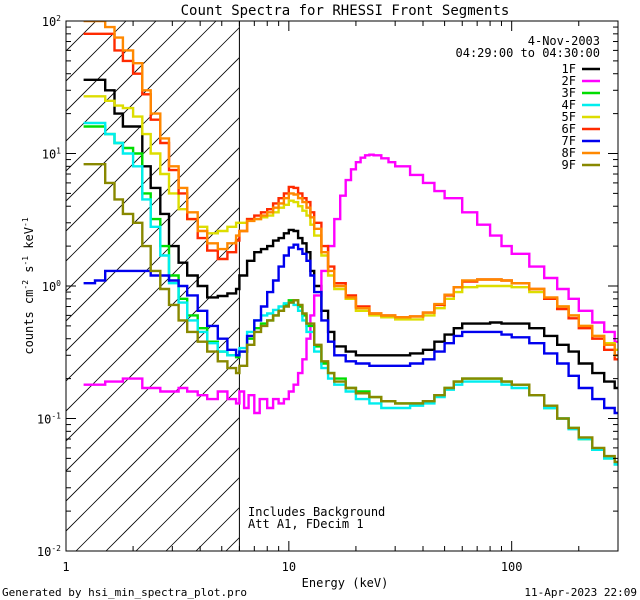 The image size is (640, 600). Describe the element at coordinates (569, 81) in the screenshot. I see `legend-label-2f: 2F` at that location.